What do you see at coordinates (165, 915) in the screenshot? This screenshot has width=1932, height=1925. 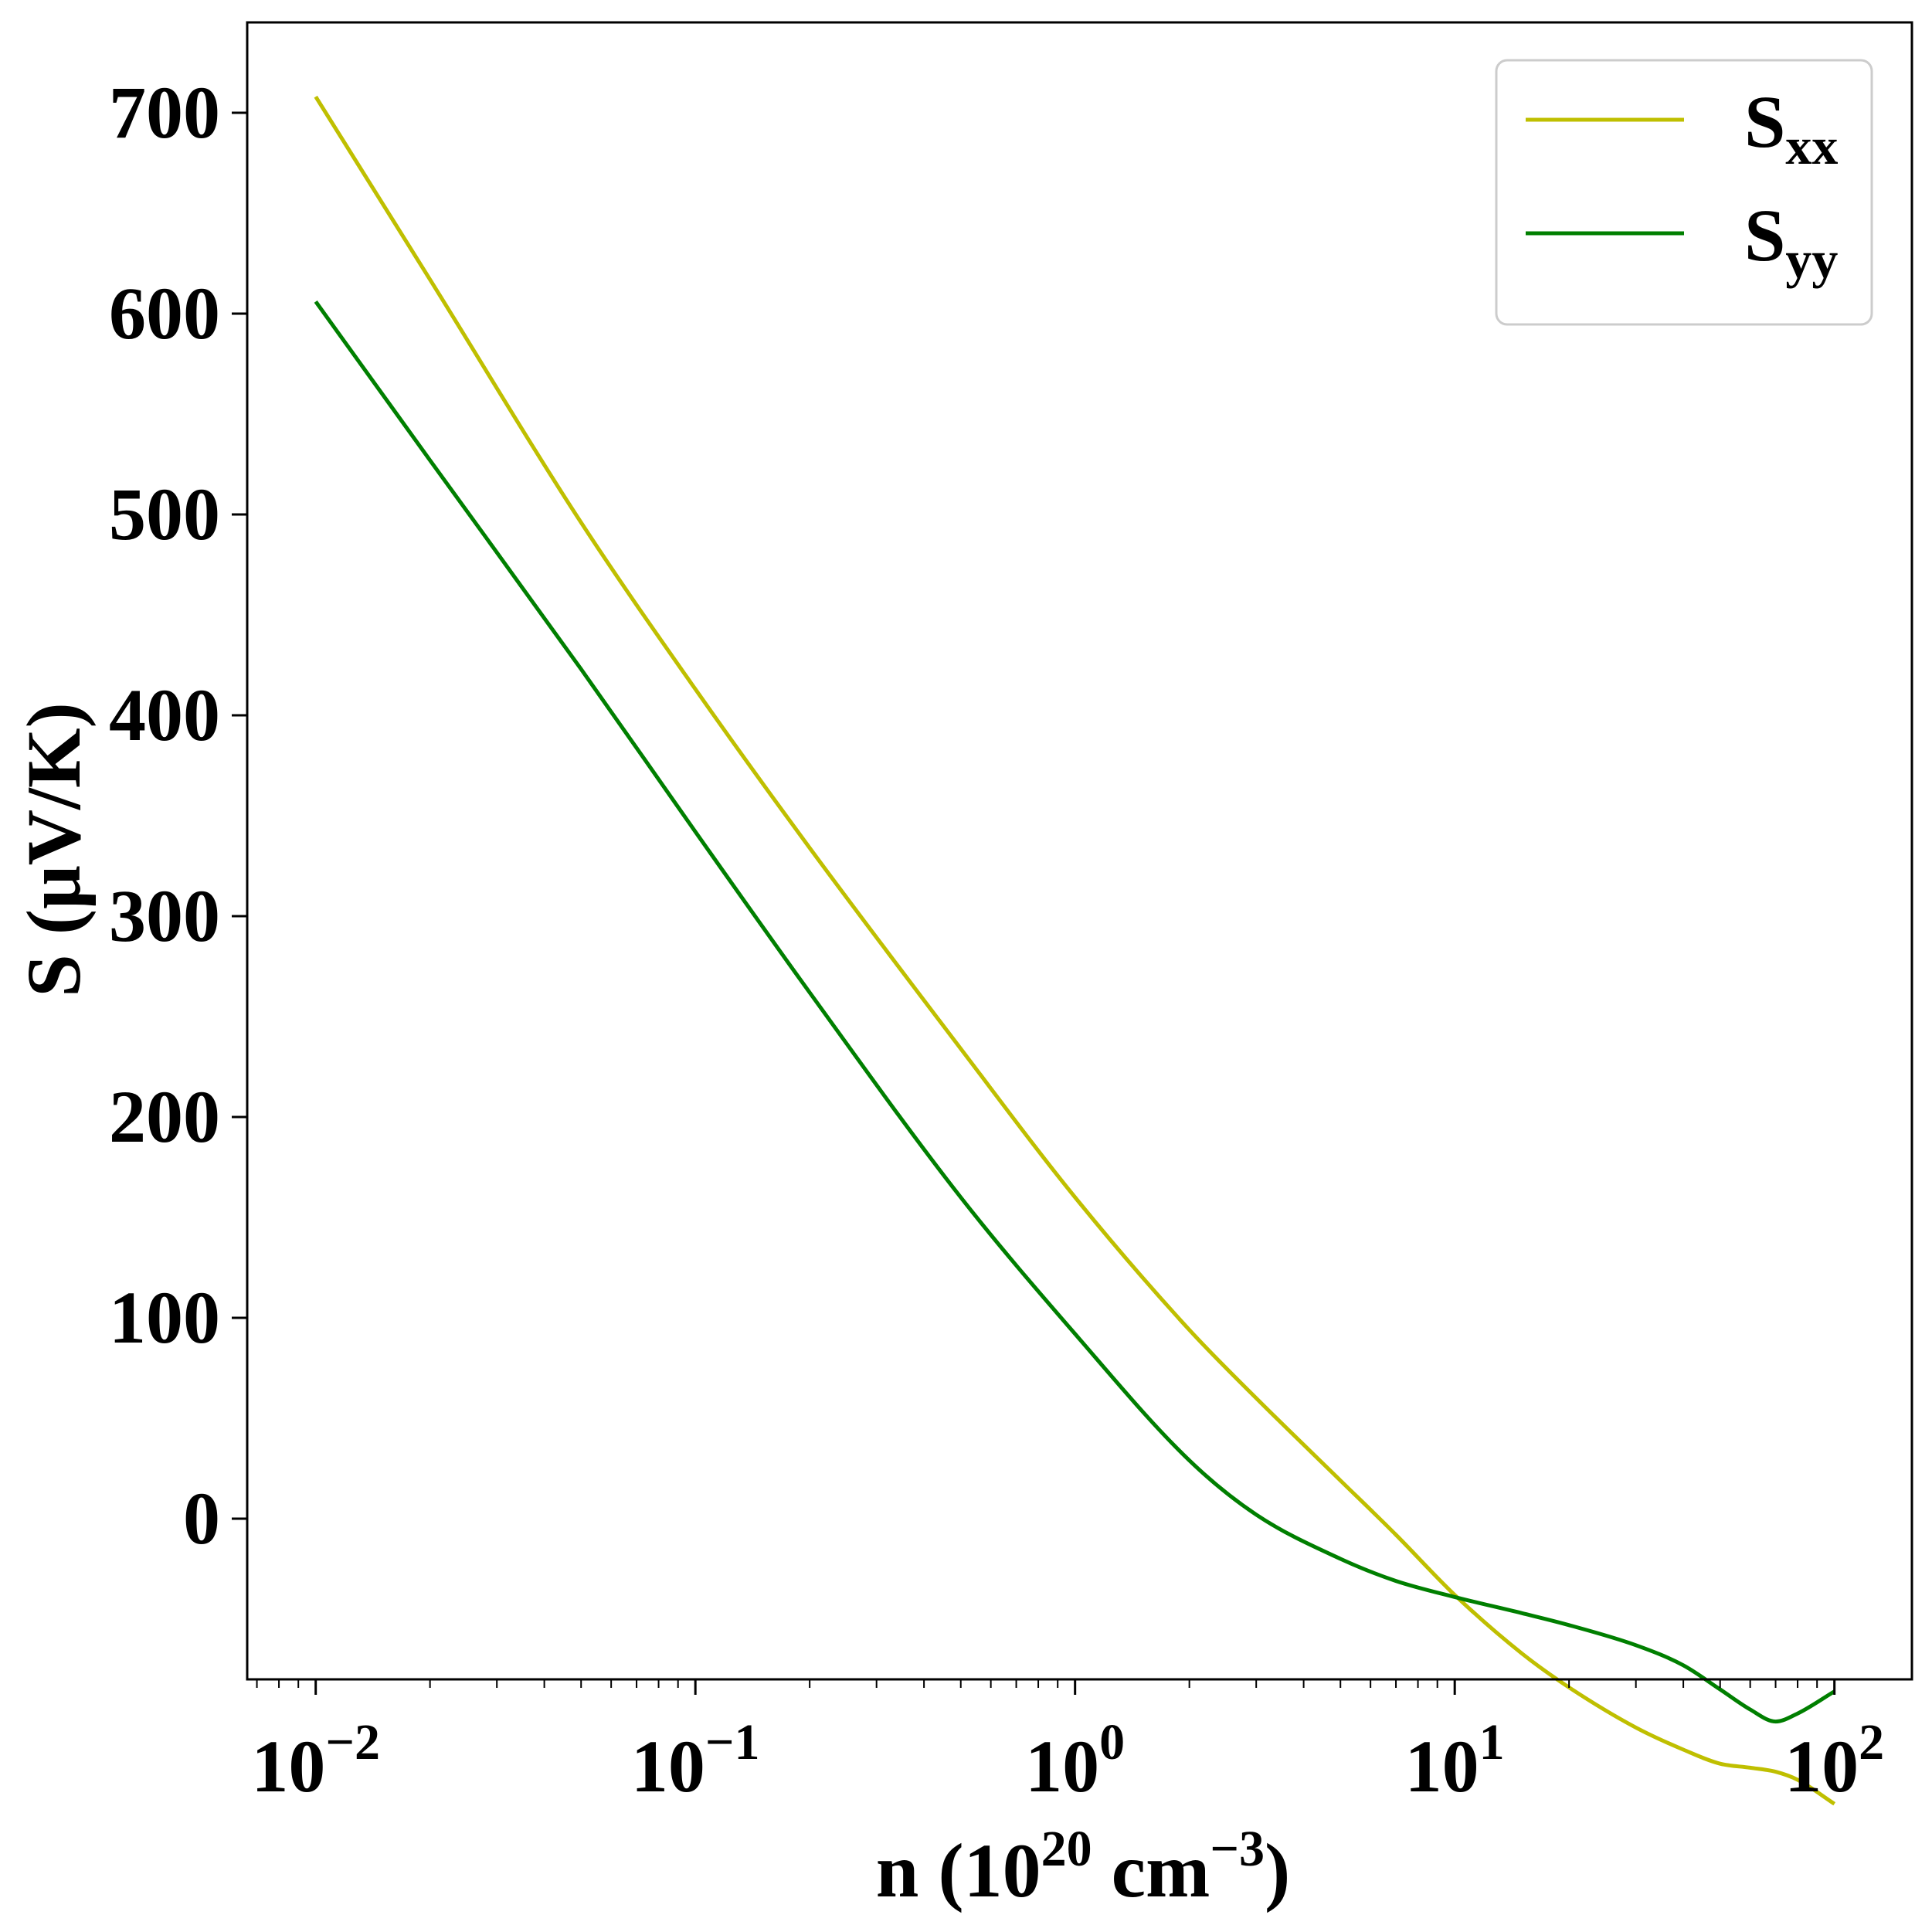 I see `y-tick-label: 300` at bounding box center [165, 915].